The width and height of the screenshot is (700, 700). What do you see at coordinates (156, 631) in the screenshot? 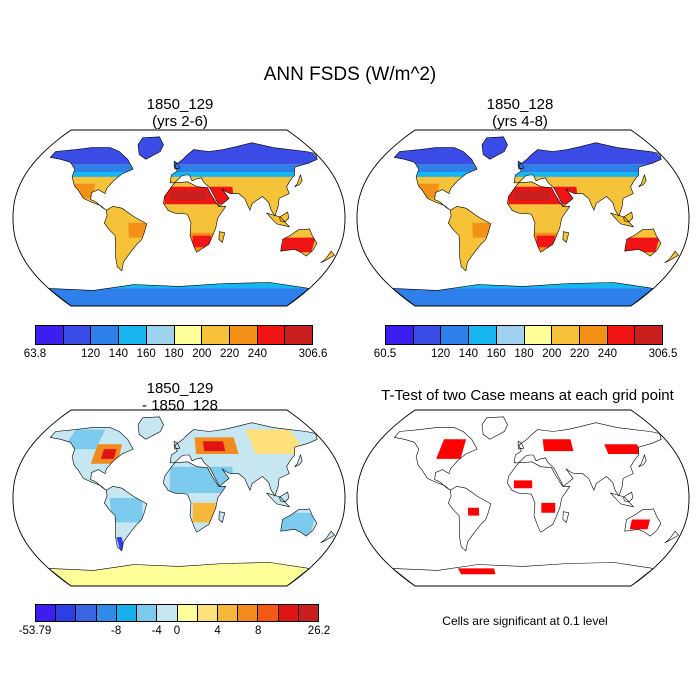
I see `colorbar-tick-label: -4` at bounding box center [156, 631].